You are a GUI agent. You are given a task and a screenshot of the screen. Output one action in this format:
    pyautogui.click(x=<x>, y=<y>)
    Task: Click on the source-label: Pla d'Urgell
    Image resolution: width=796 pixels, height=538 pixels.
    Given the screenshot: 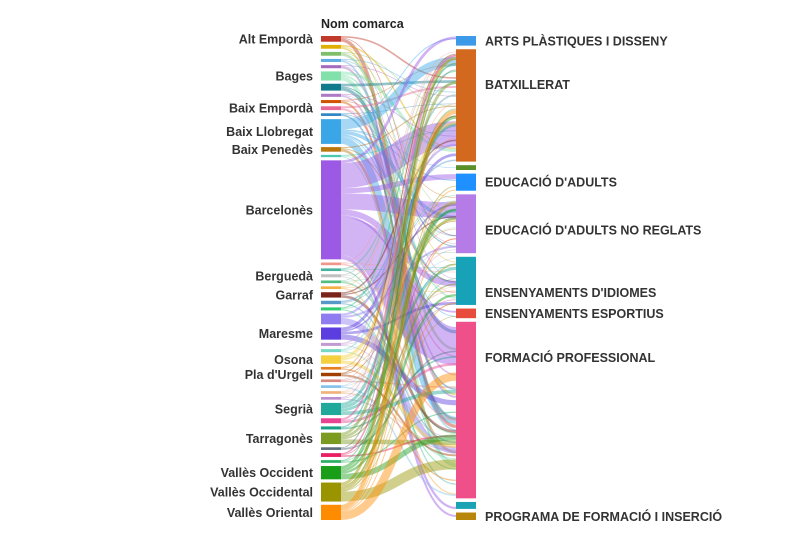 What is the action you would take?
    pyautogui.click(x=279, y=375)
    